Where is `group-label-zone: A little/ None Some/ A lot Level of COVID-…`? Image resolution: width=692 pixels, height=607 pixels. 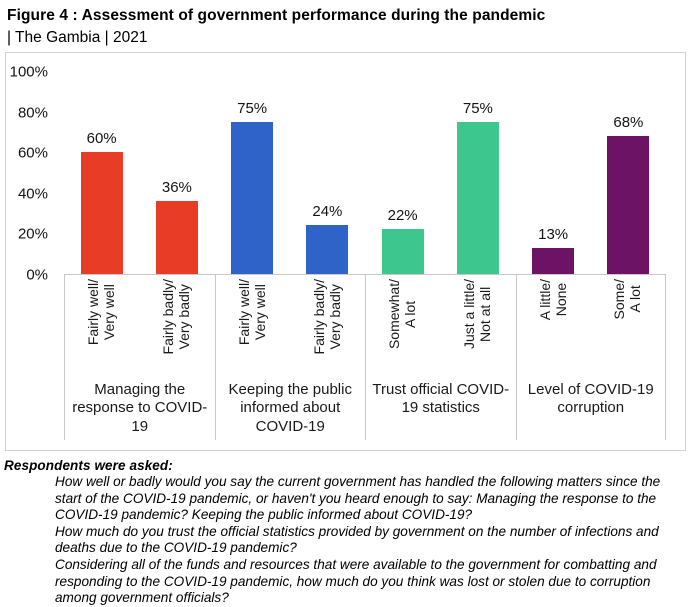 group-label-zone: A little/ None Some/ A lot Level of COVID-… is located at coordinates (590, 357).